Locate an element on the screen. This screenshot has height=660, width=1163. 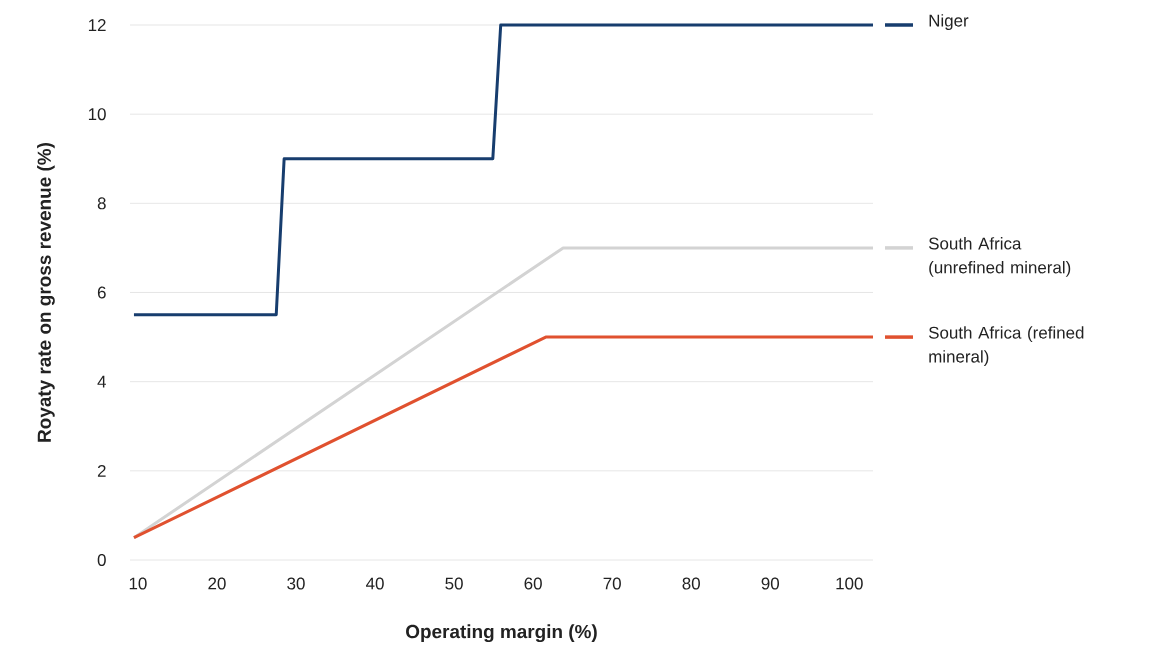
y-tick-label: 12 is located at coordinates (97, 25).